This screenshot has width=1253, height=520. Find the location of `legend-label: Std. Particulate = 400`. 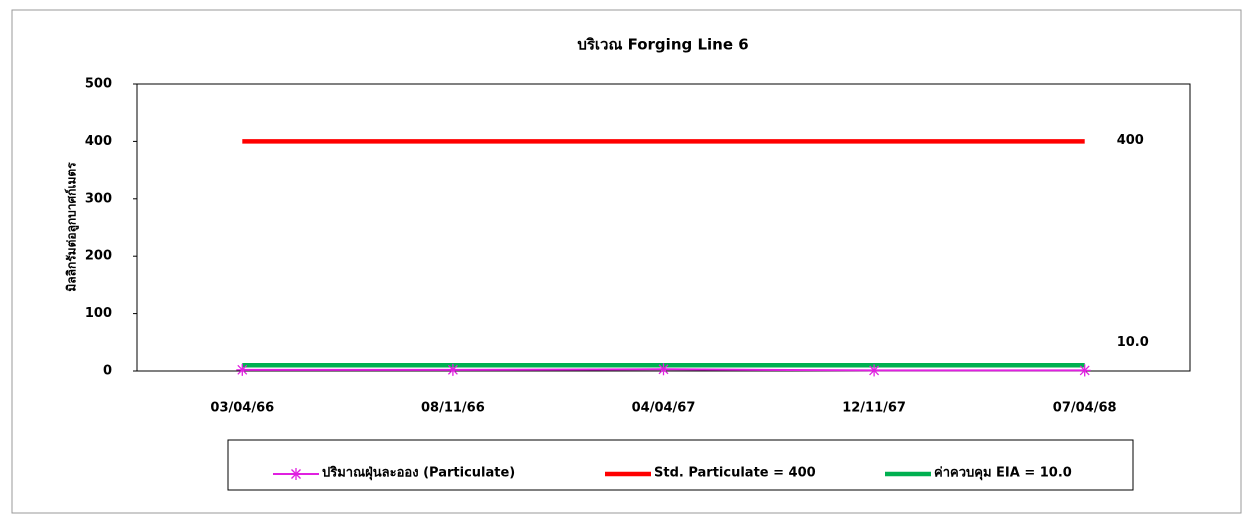

legend-label: Std. Particulate = 400 is located at coordinates (735, 473).